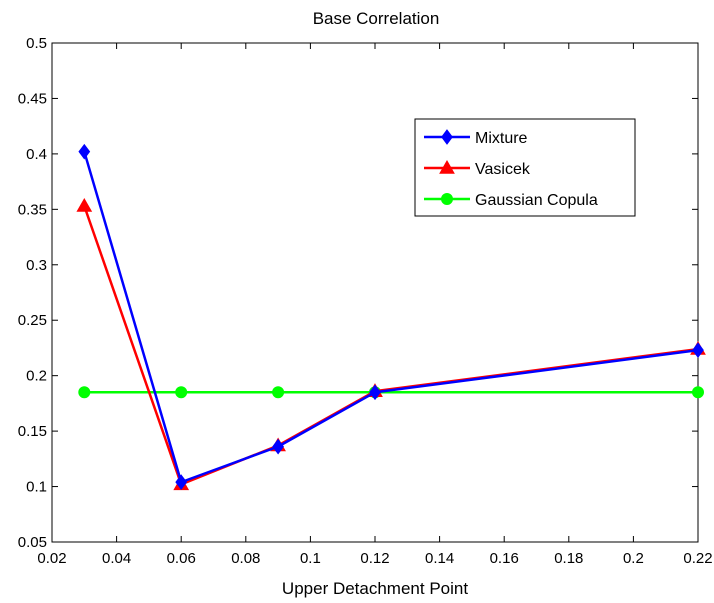 The height and width of the screenshot is (603, 714). What do you see at coordinates (375, 588) in the screenshot?
I see `x-axis-label: Upper Detachment Point` at bounding box center [375, 588].